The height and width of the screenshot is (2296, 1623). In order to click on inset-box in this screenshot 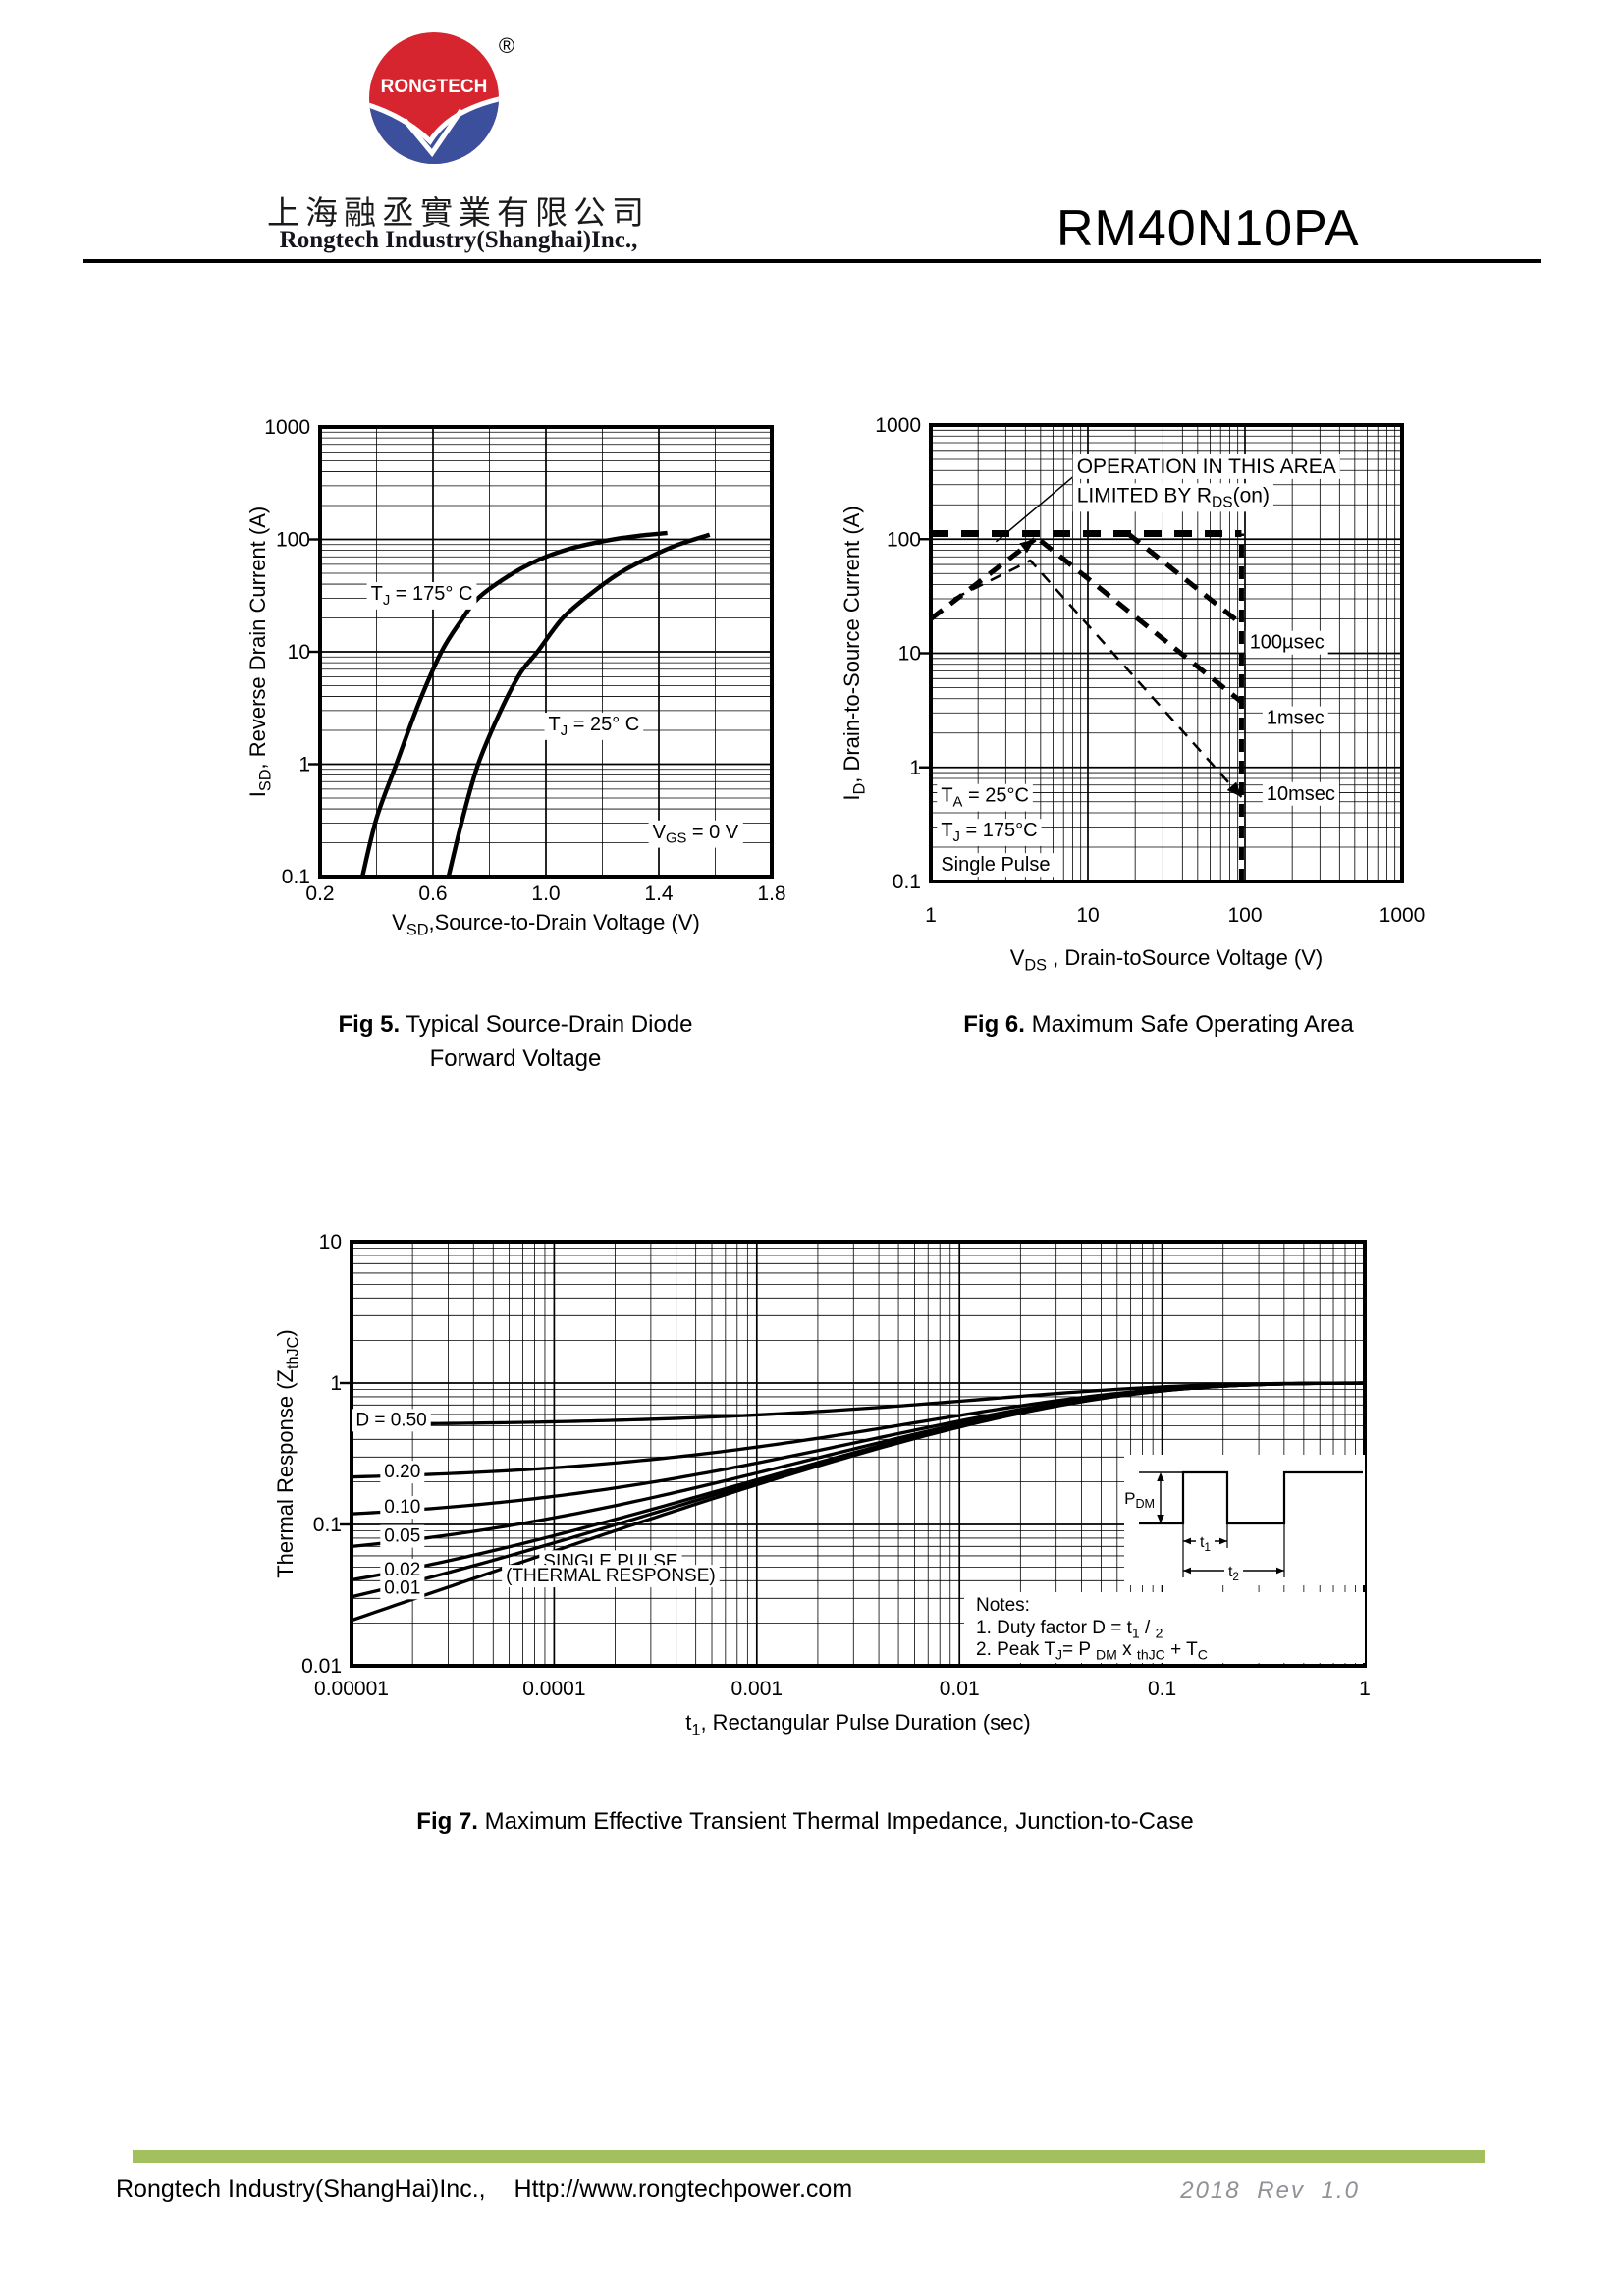, I will do `click(1244, 1520)`.